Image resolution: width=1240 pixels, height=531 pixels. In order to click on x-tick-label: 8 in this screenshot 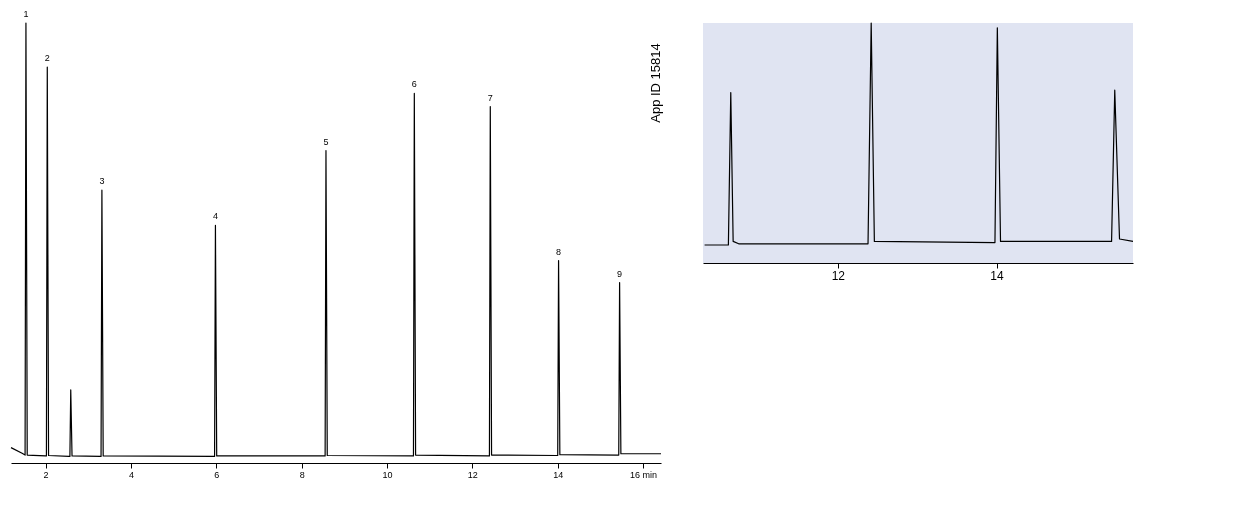, I will do `click(302, 474)`.